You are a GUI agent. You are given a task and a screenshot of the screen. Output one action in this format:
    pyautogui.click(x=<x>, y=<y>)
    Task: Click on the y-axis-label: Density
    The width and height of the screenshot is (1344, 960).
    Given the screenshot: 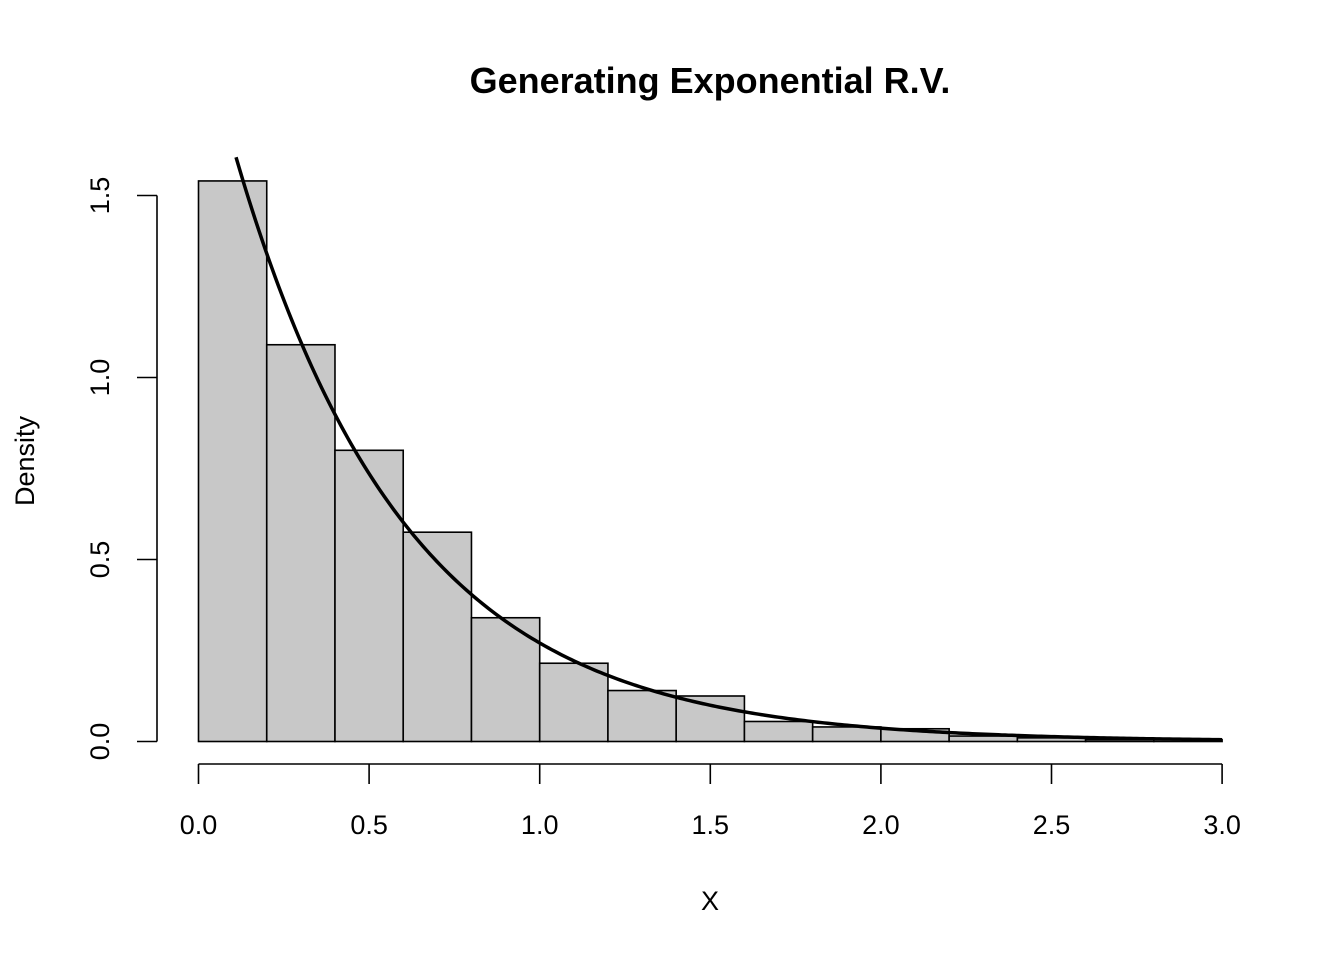 What is the action you would take?
    pyautogui.click(x=25, y=460)
    